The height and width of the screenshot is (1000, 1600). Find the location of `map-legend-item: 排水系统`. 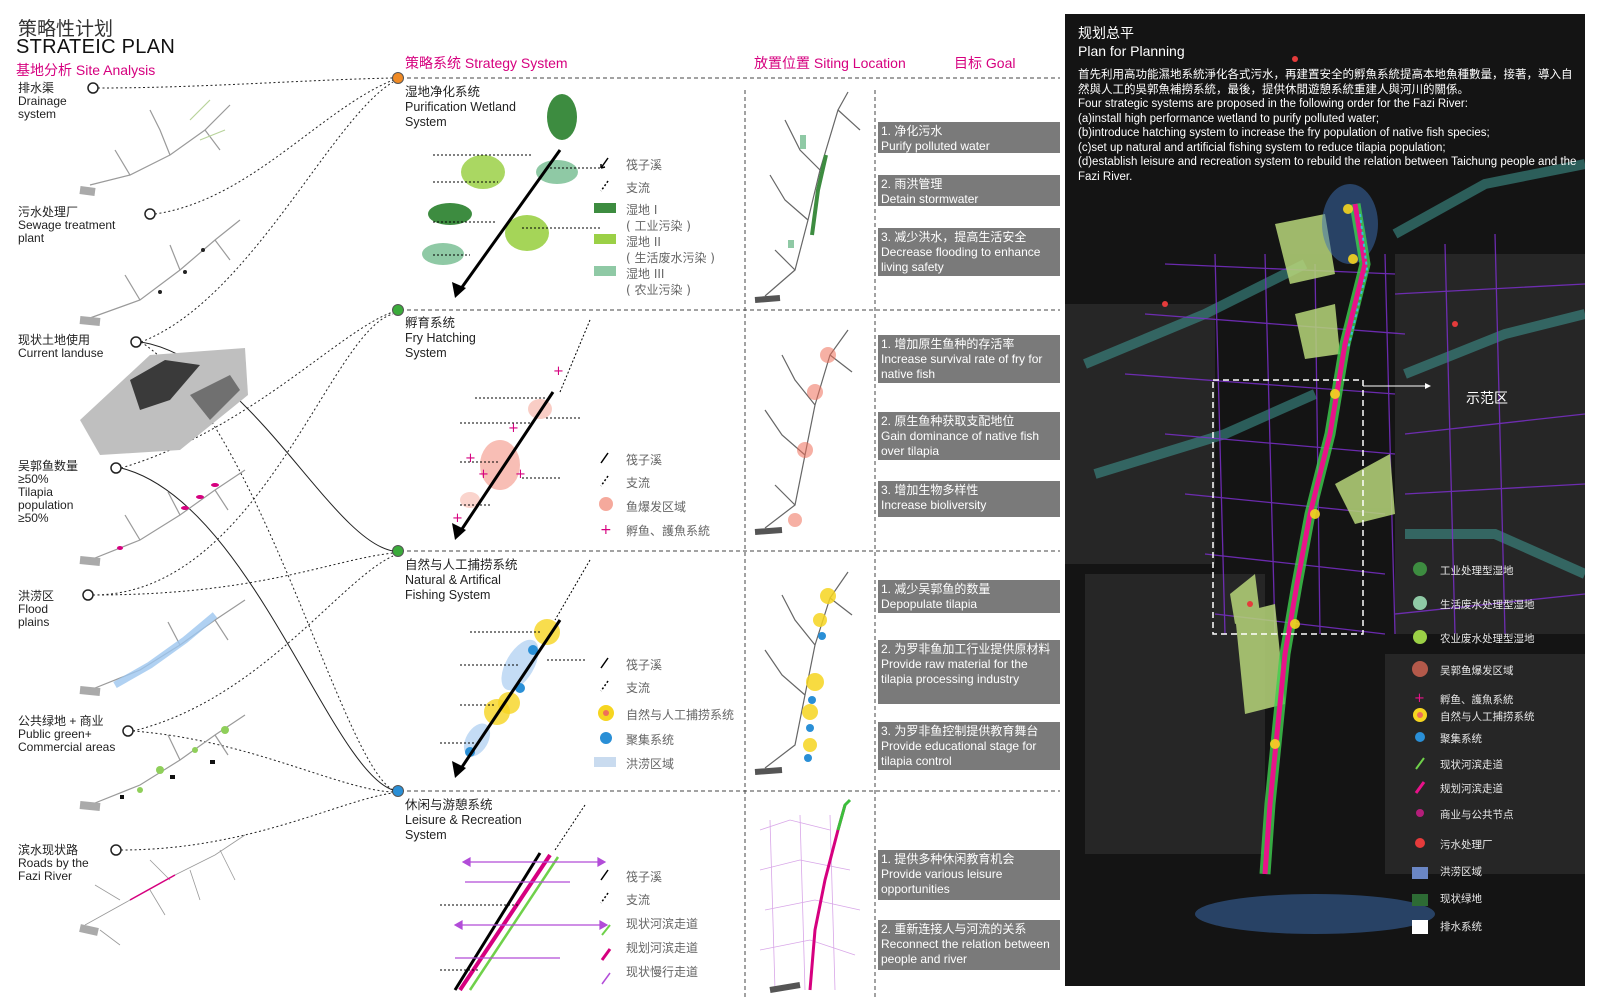

map-legend-item: 排水系统 is located at coordinates (1461, 927).